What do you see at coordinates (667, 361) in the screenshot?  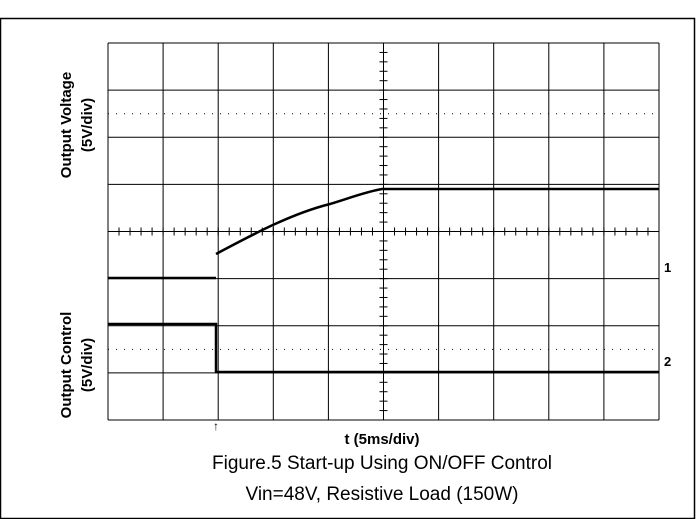 I see `channel-marker: 2` at bounding box center [667, 361].